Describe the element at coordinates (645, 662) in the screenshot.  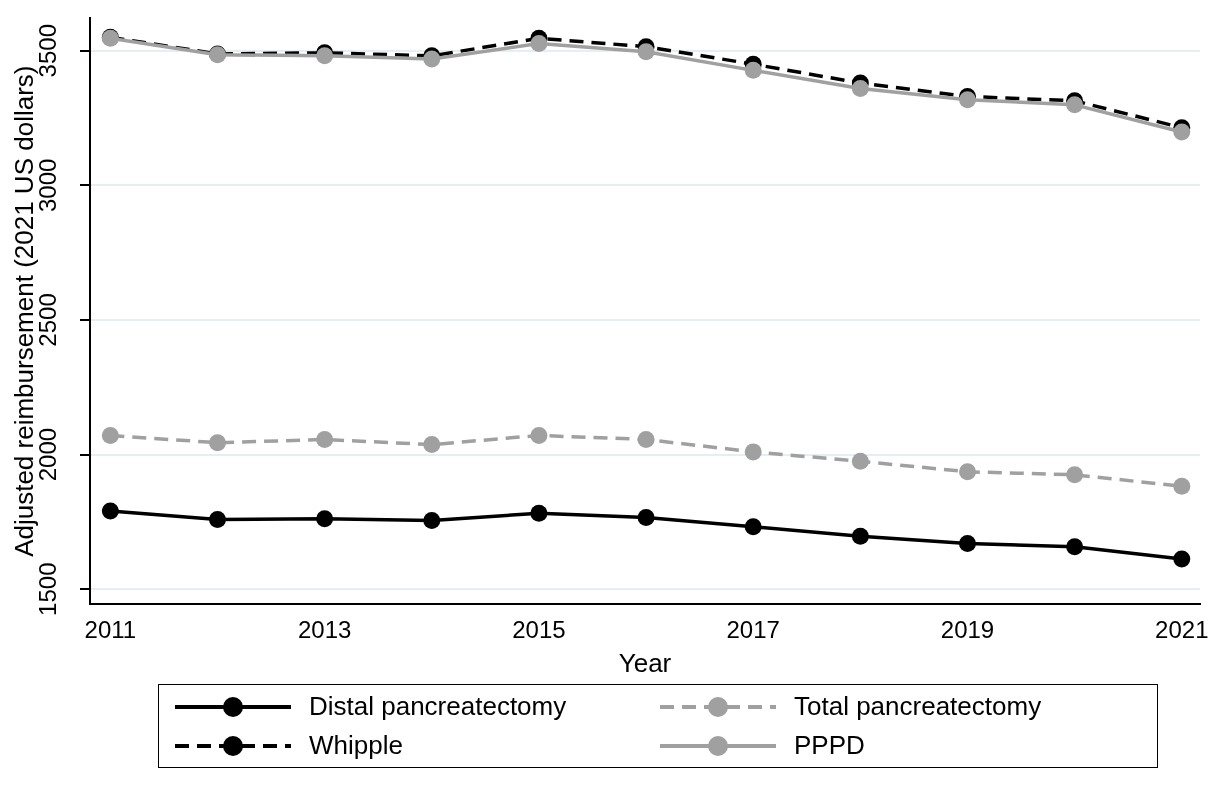
I see `x-axis-title: Year` at that location.